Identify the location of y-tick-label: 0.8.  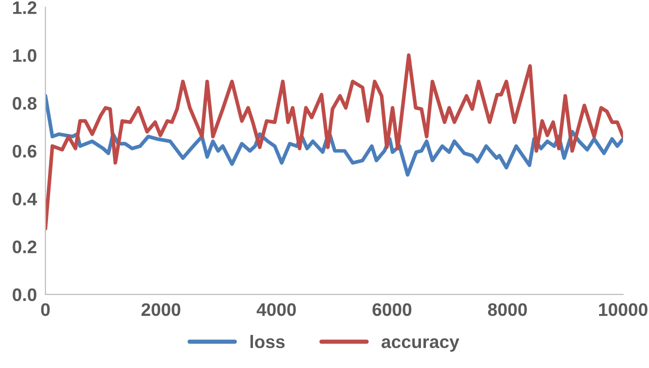
(24, 103).